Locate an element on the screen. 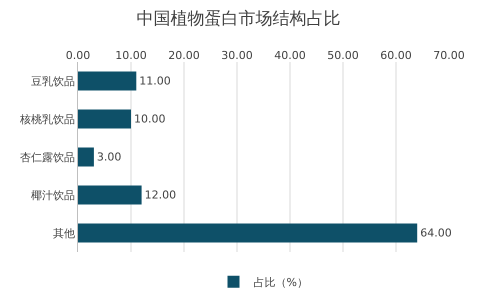 This screenshot has height=308, width=477. x-tick-label: 40.00 is located at coordinates (290, 55).